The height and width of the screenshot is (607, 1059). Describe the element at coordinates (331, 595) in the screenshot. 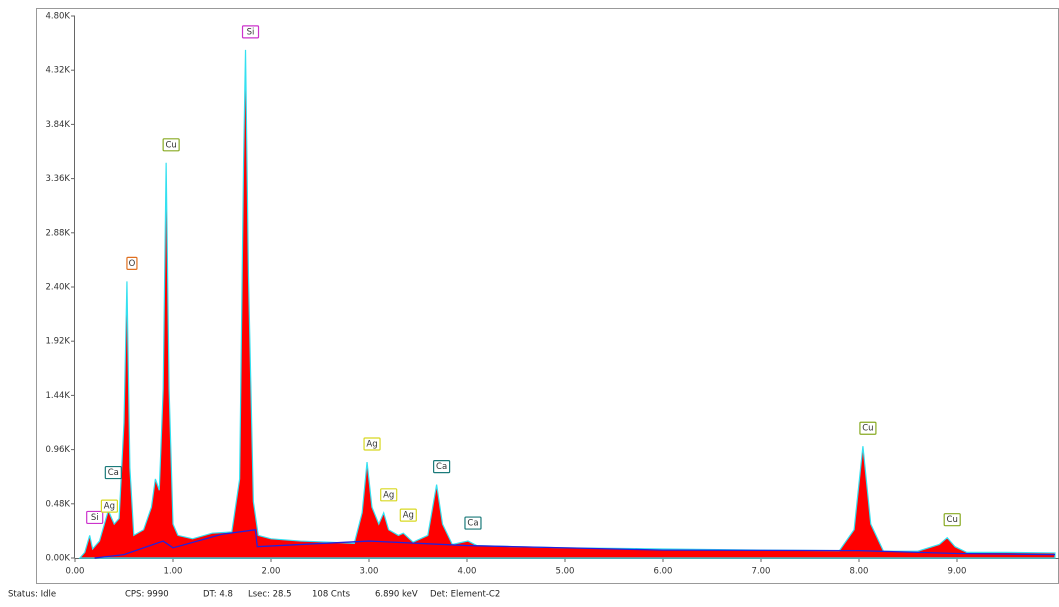

I see `counts: 108 Cnts` at that location.